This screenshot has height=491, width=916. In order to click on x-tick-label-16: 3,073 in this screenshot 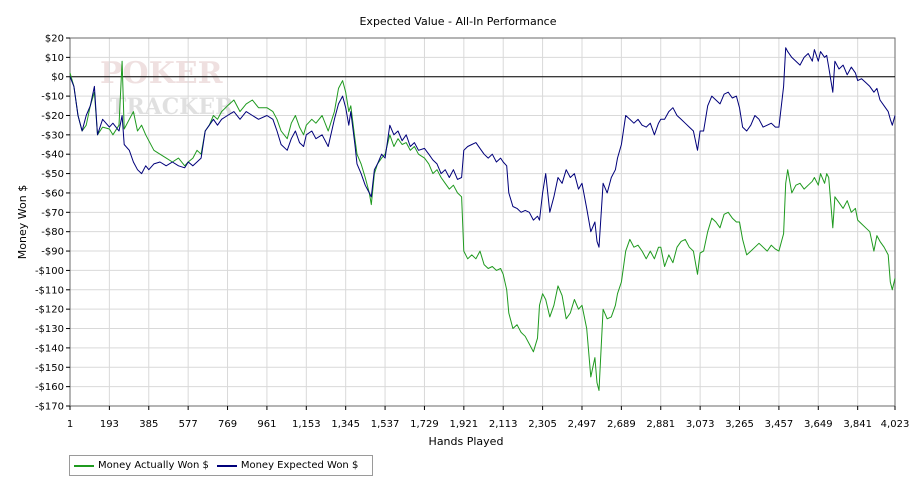, I will do `click(700, 424)`.